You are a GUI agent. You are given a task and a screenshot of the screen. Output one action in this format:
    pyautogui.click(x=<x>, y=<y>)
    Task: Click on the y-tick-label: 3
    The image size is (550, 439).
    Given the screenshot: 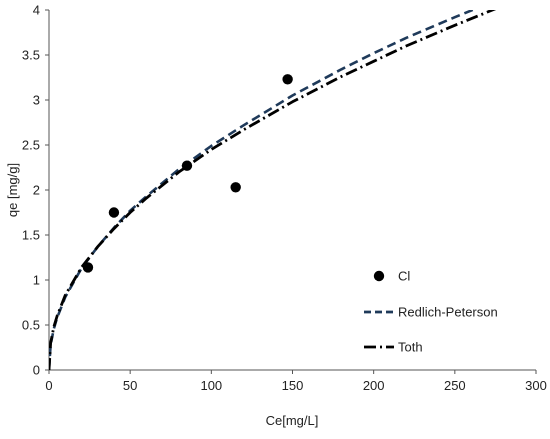 What is the action you would take?
    pyautogui.click(x=36, y=100)
    